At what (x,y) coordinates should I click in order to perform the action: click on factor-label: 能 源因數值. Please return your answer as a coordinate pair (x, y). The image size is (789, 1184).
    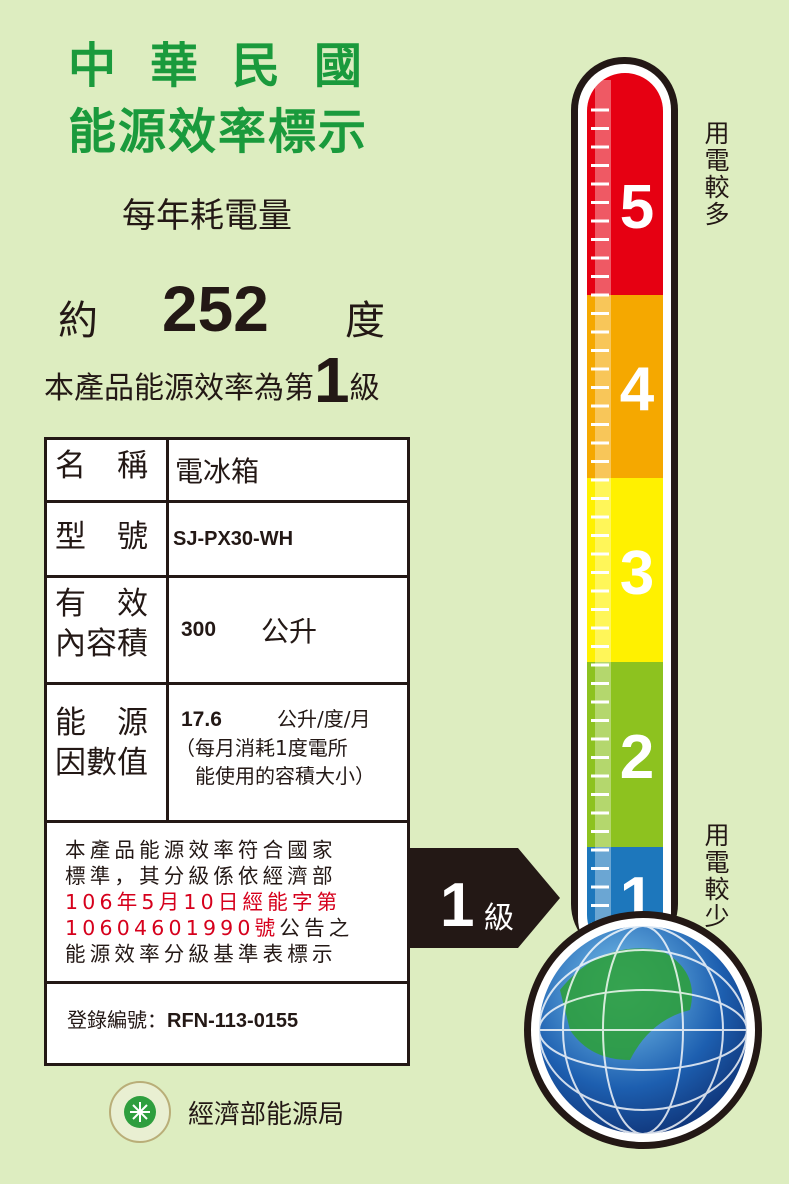
    Looking at the image, I should click on (108, 752).